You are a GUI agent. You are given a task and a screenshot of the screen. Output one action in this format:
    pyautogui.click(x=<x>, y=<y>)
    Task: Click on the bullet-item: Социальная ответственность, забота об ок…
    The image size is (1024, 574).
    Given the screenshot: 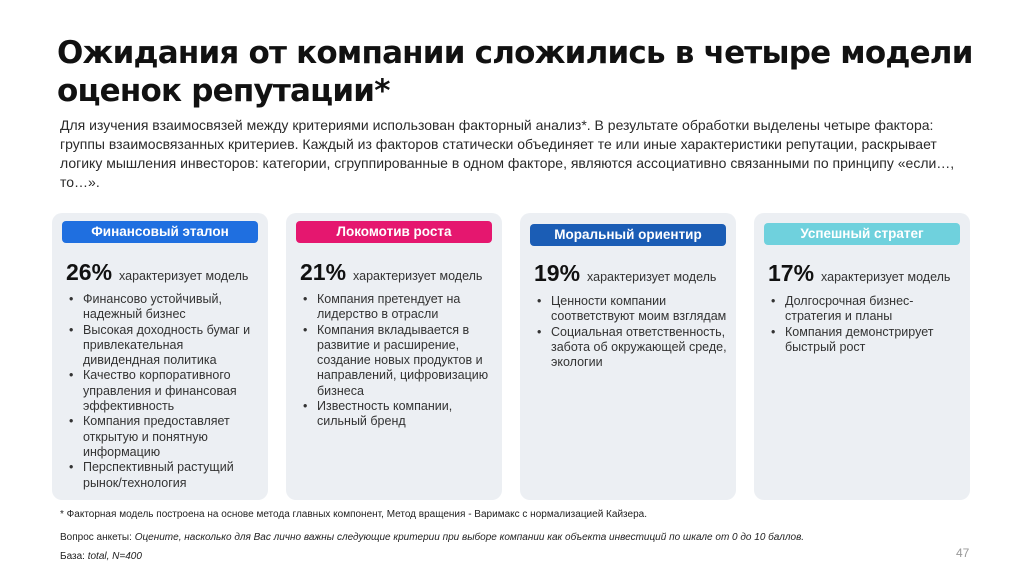 What is the action you would take?
    pyautogui.click(x=631, y=348)
    